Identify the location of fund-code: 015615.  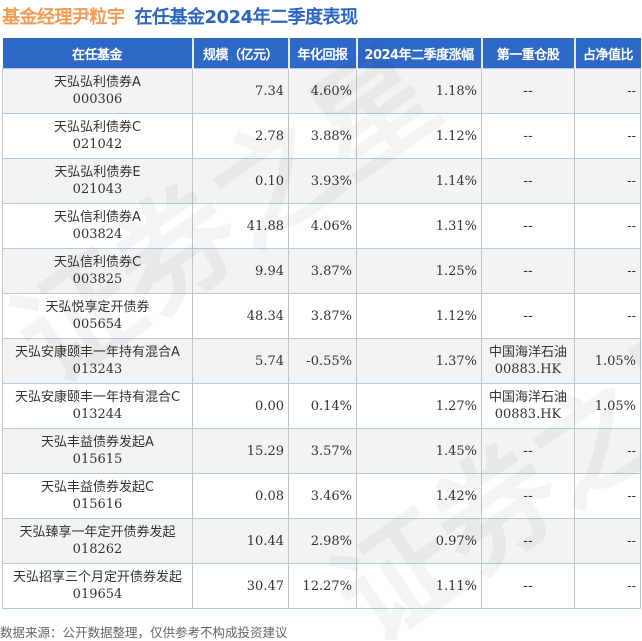
(97, 459).